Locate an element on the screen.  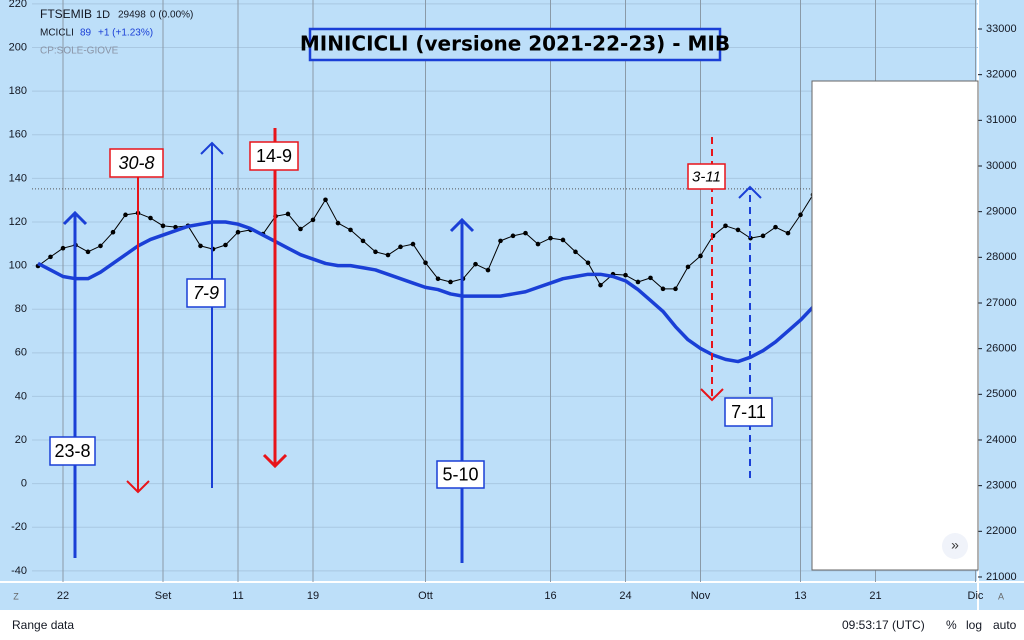
annotation-label: 3-11 is located at coordinates (706, 176).